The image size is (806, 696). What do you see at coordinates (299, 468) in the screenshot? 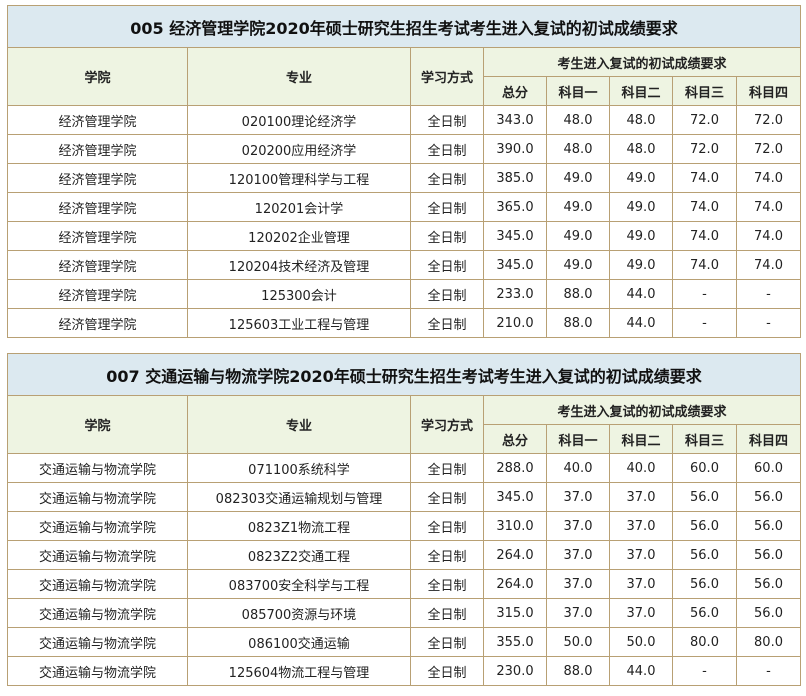
I see `table-cell: 071100系统科学` at bounding box center [299, 468].